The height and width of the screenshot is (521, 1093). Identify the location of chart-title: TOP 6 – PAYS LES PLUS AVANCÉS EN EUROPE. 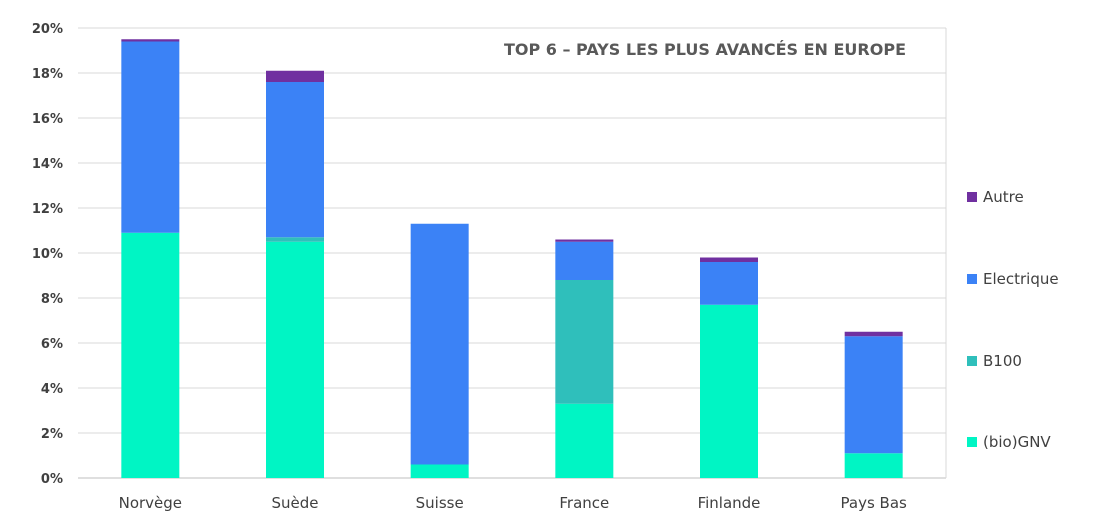
(705, 49).